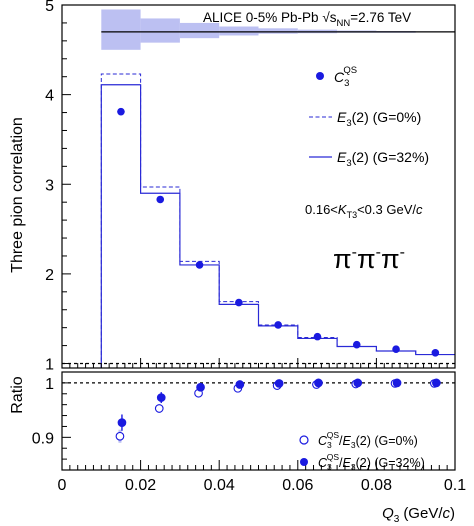 The width and height of the screenshot is (474, 526). What do you see at coordinates (342, 117) in the screenshot?
I see `legend-g0-main: E` at bounding box center [342, 117].